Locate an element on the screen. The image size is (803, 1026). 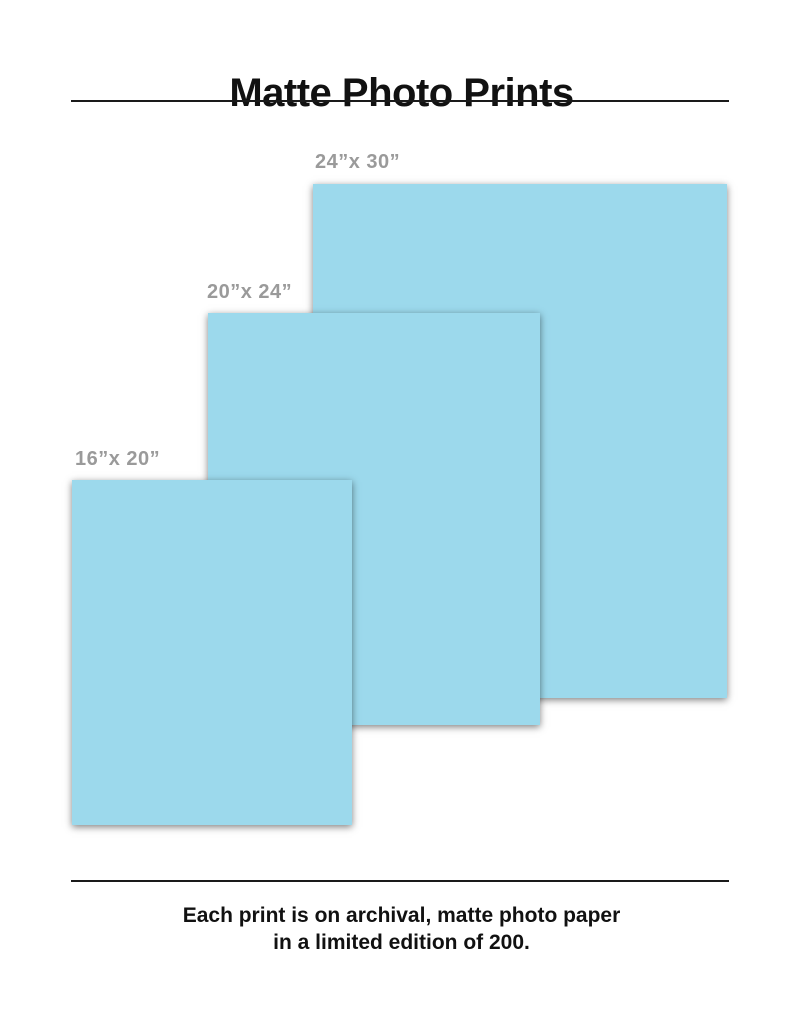
print-size-label: 16”x 20” is located at coordinates (118, 459).